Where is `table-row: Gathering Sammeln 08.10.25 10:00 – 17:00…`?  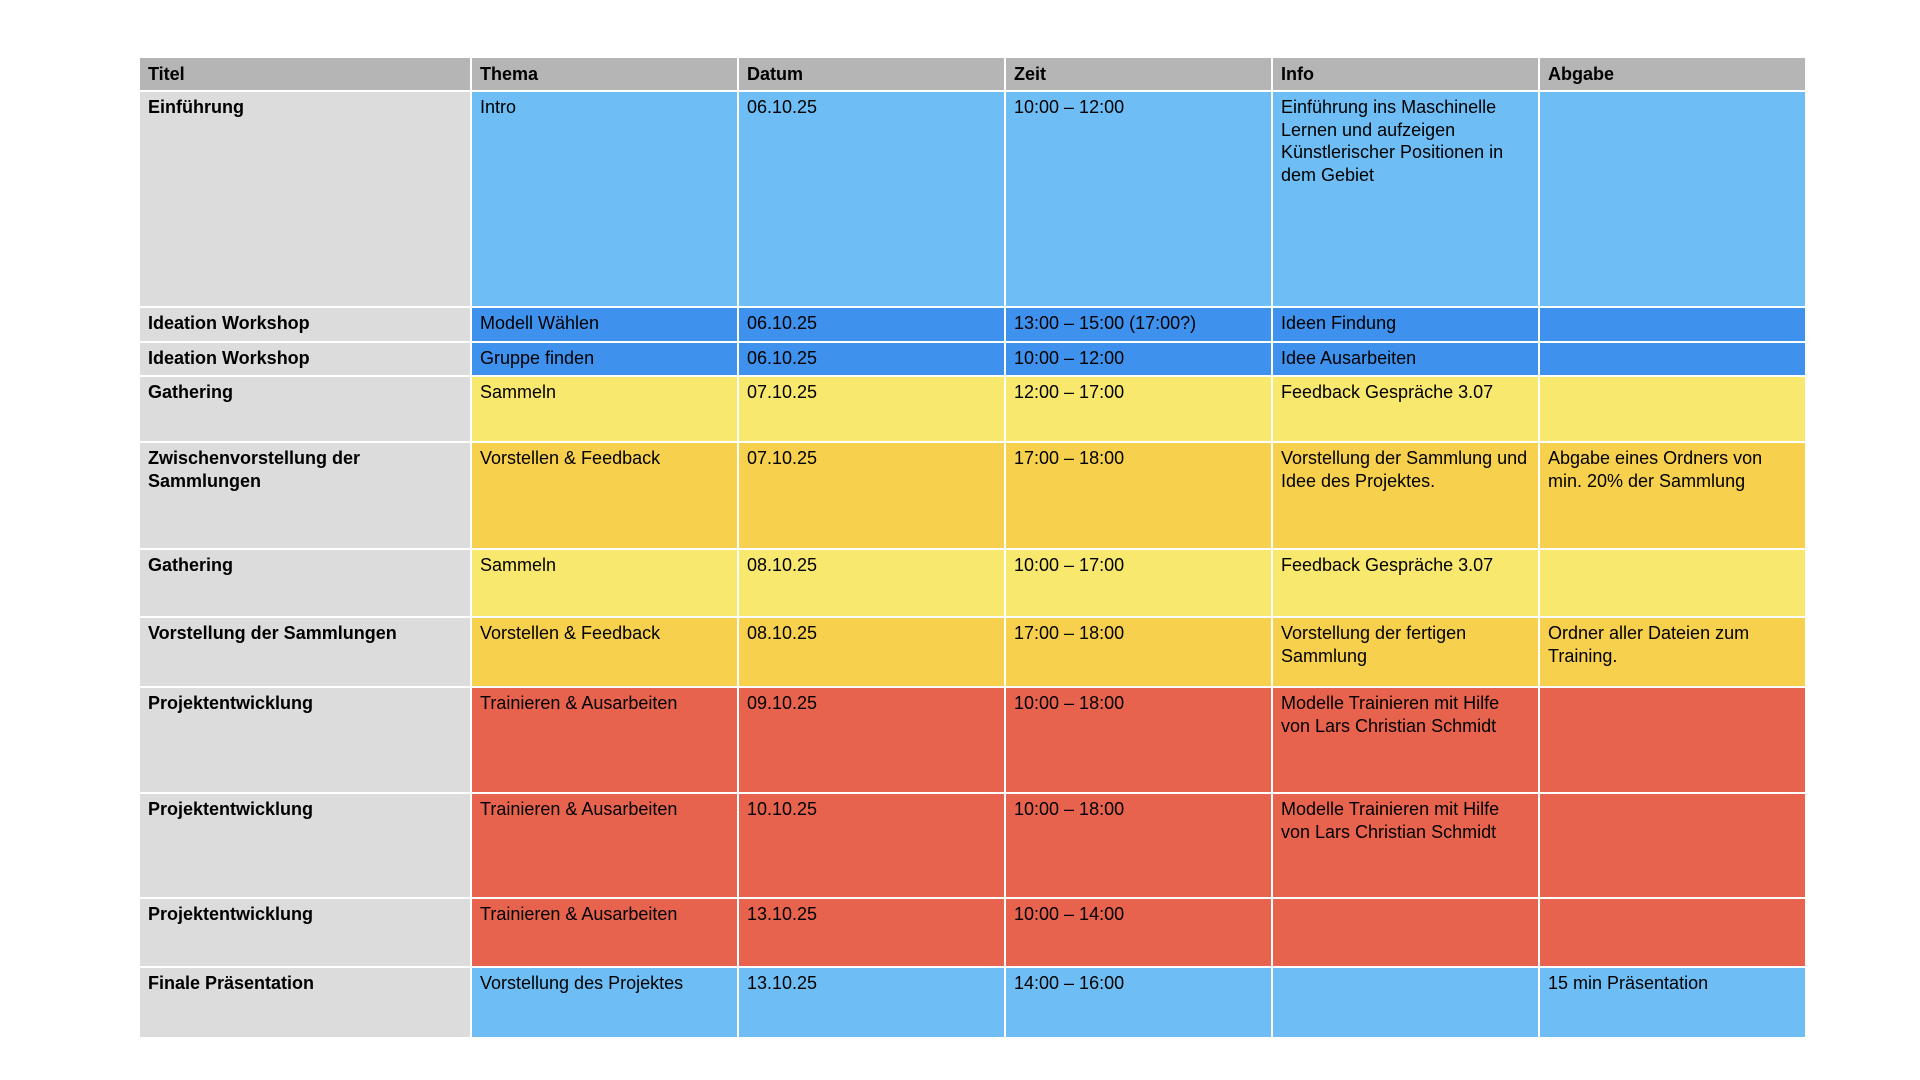 table-row: Gathering Sammeln 08.10.25 10:00 – 17:00… is located at coordinates (972, 583).